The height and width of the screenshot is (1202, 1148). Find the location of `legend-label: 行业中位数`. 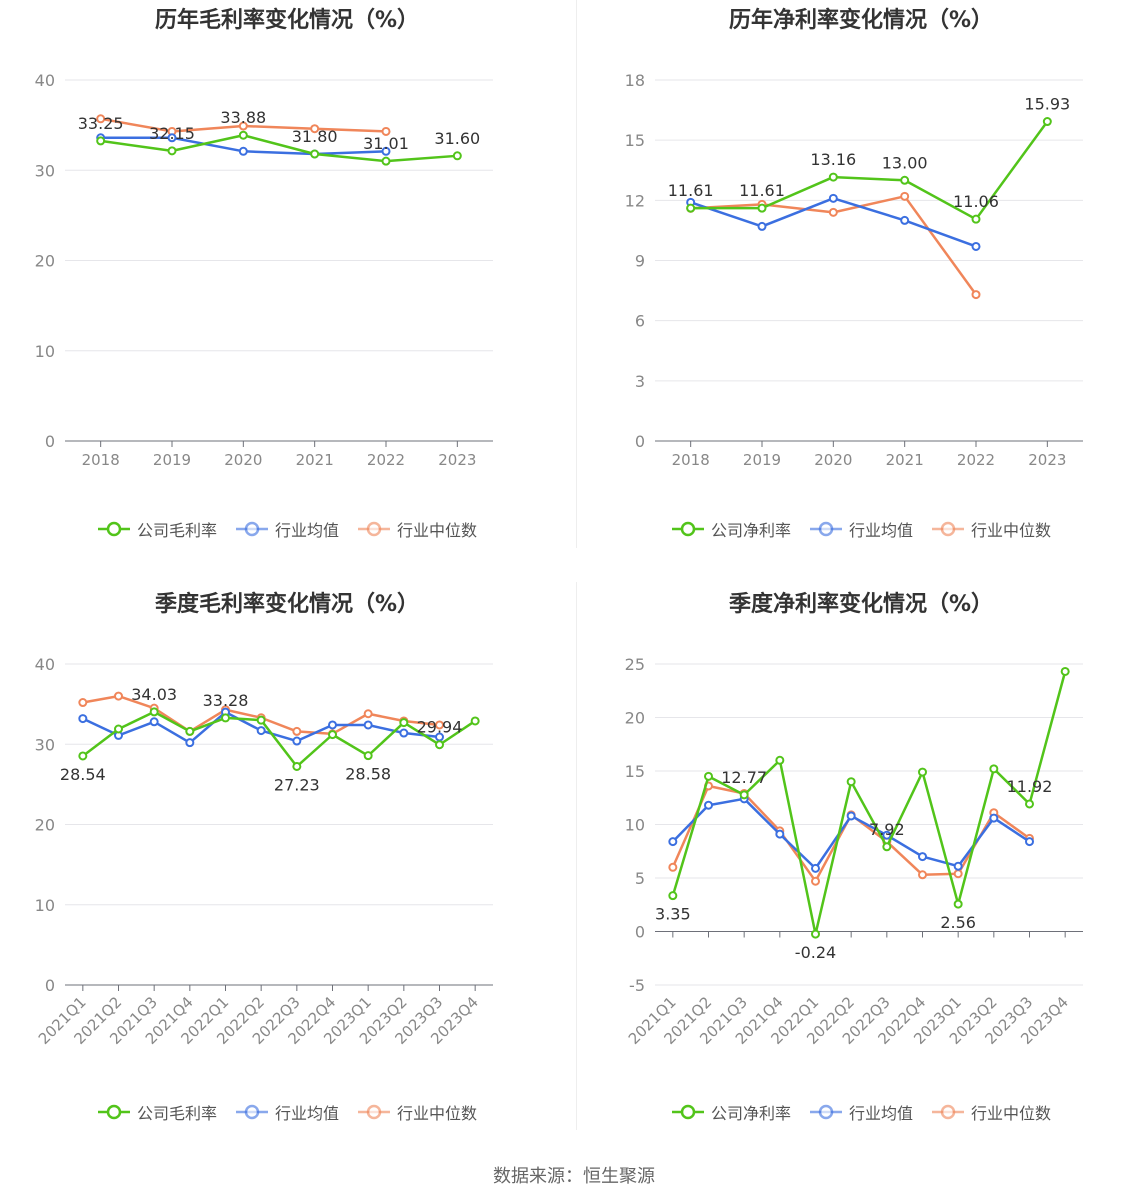

legend-label: 行业中位数 is located at coordinates (1011, 530).